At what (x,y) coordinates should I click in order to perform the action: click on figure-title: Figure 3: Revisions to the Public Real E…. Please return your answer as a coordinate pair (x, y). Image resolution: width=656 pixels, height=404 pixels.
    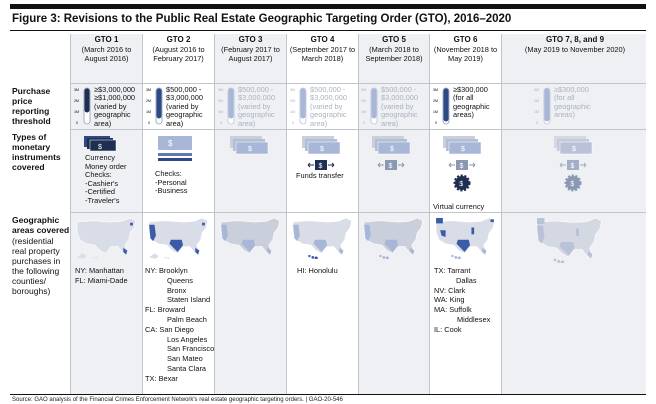
    Looking at the image, I should click on (262, 19).